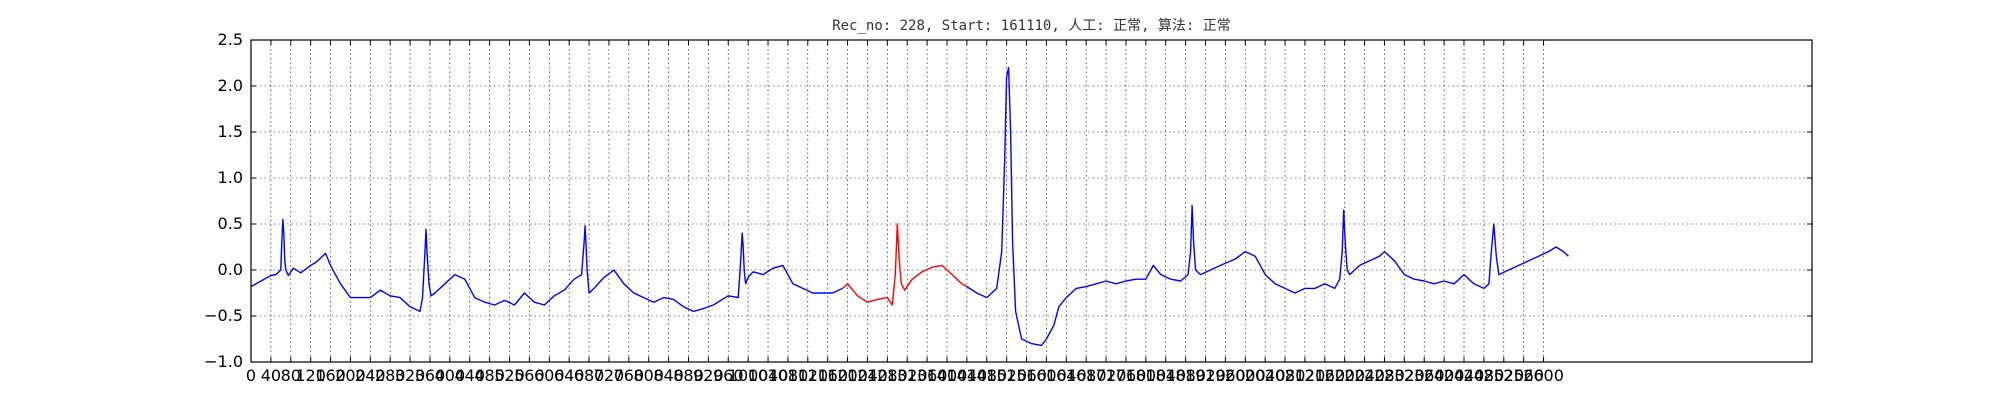 The height and width of the screenshot is (400, 2000). What do you see at coordinates (450, 375) in the screenshot?
I see `x-tick-label: 400` at bounding box center [450, 375].